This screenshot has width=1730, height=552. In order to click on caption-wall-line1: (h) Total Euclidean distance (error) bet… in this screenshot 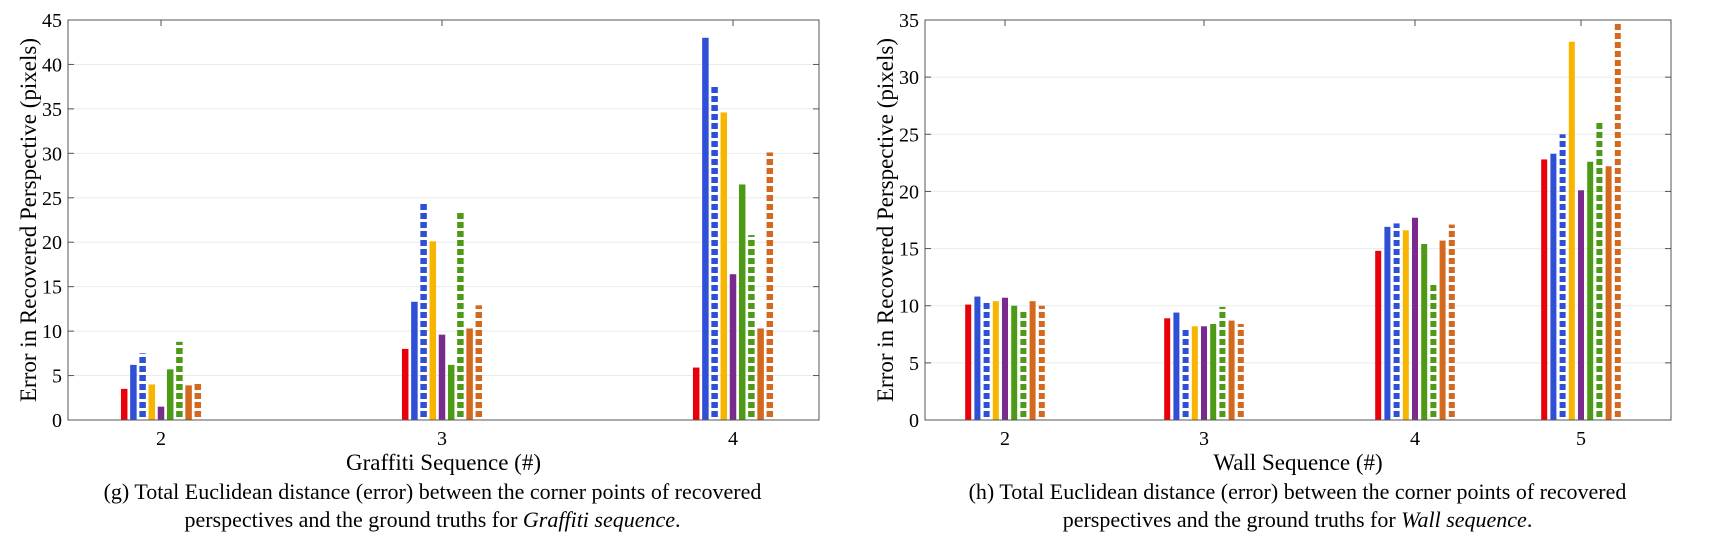, I will do `click(1297, 491)`.